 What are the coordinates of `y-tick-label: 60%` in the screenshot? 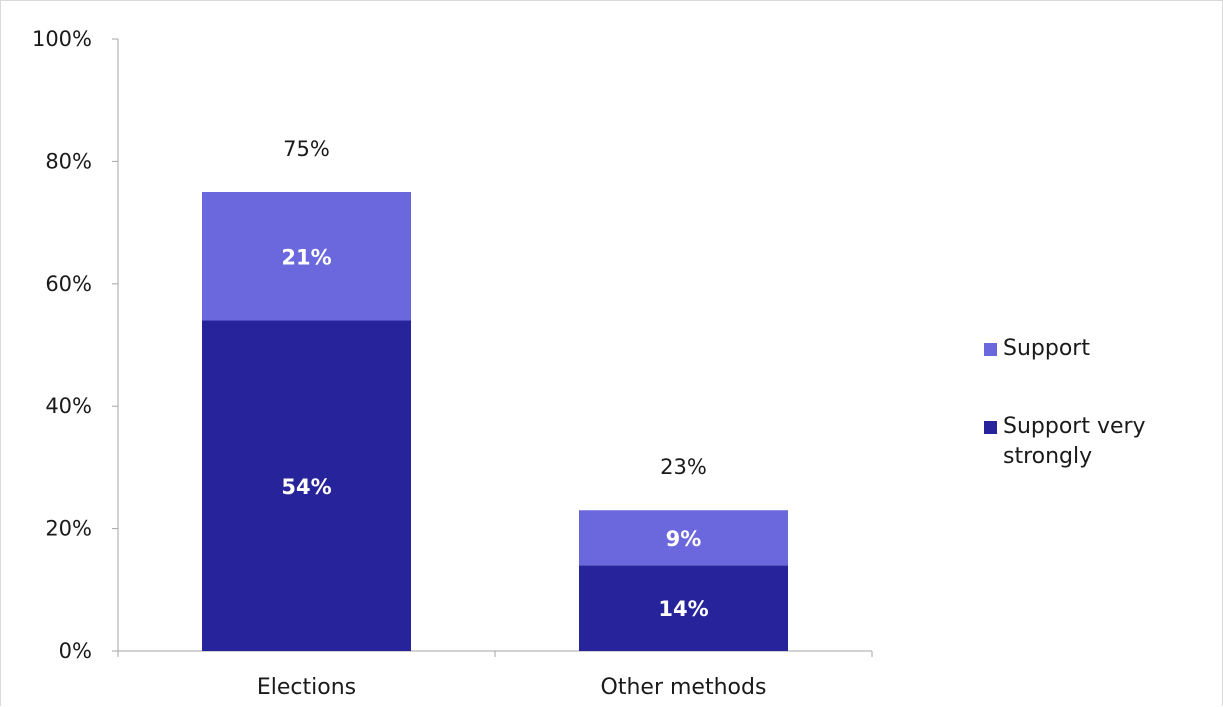 It's located at (68, 284).